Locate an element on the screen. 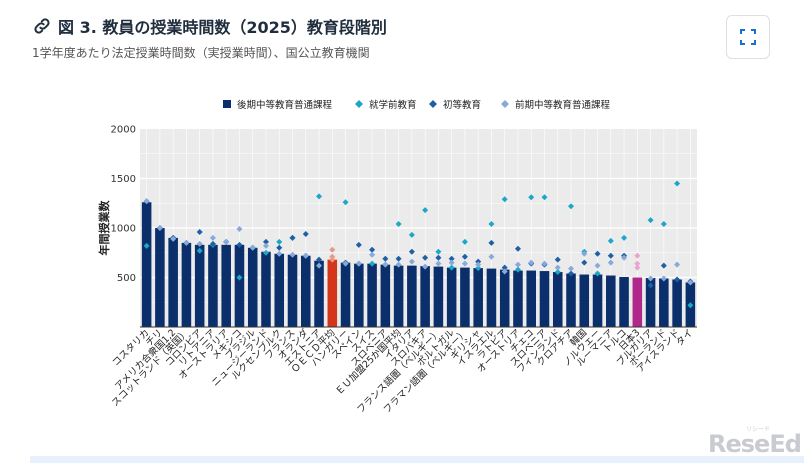  watermark-logo: ReseEd リシード is located at coordinates (755, 442).